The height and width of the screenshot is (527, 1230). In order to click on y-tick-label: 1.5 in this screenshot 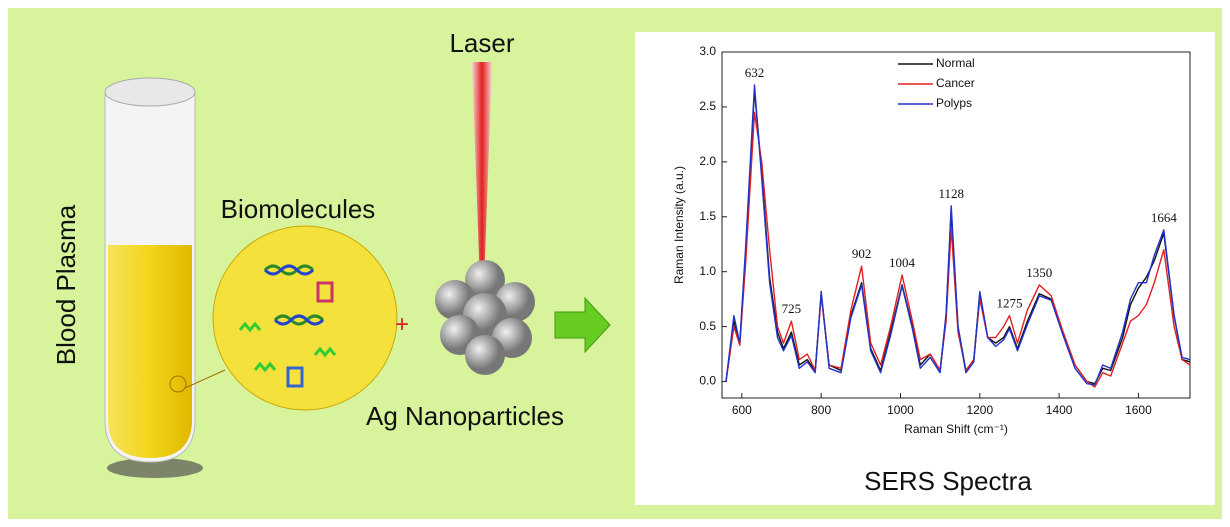, I will do `click(707, 216)`.